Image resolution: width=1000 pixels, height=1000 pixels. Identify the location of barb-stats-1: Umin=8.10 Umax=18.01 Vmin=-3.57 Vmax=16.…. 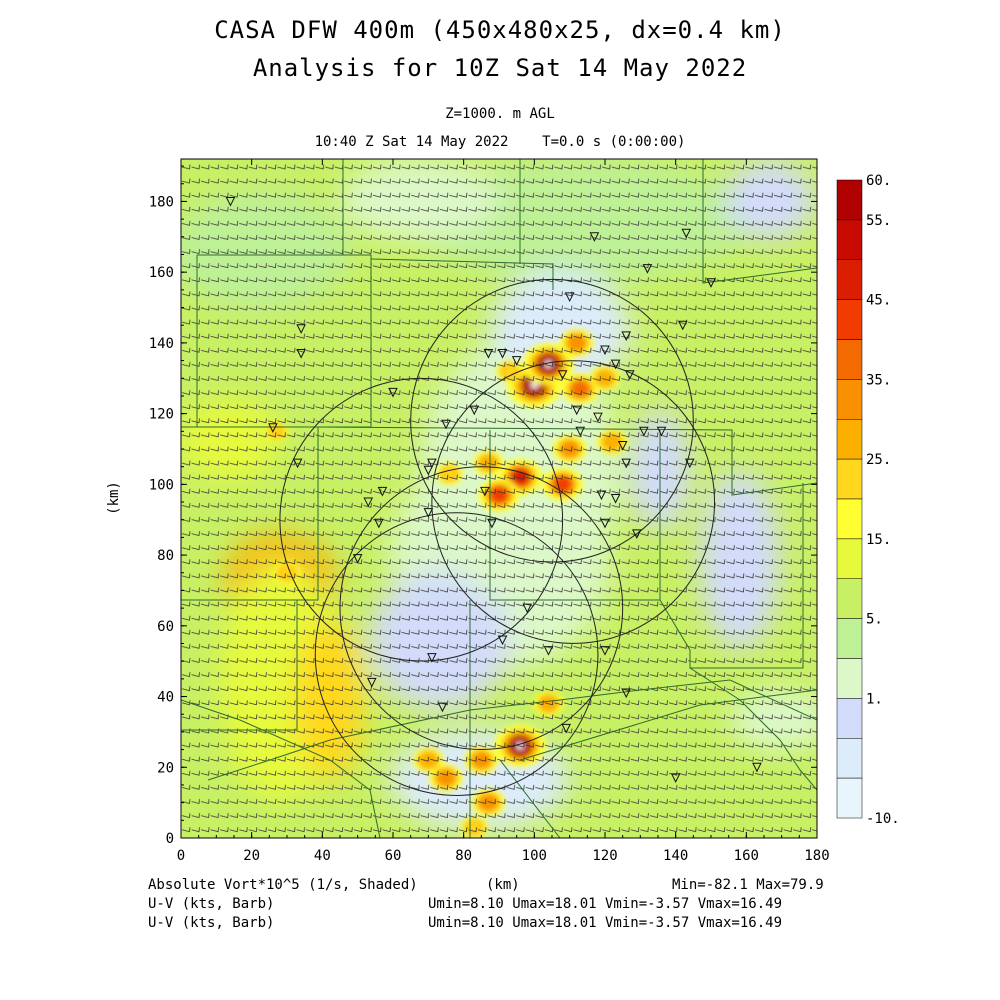
(605, 904).